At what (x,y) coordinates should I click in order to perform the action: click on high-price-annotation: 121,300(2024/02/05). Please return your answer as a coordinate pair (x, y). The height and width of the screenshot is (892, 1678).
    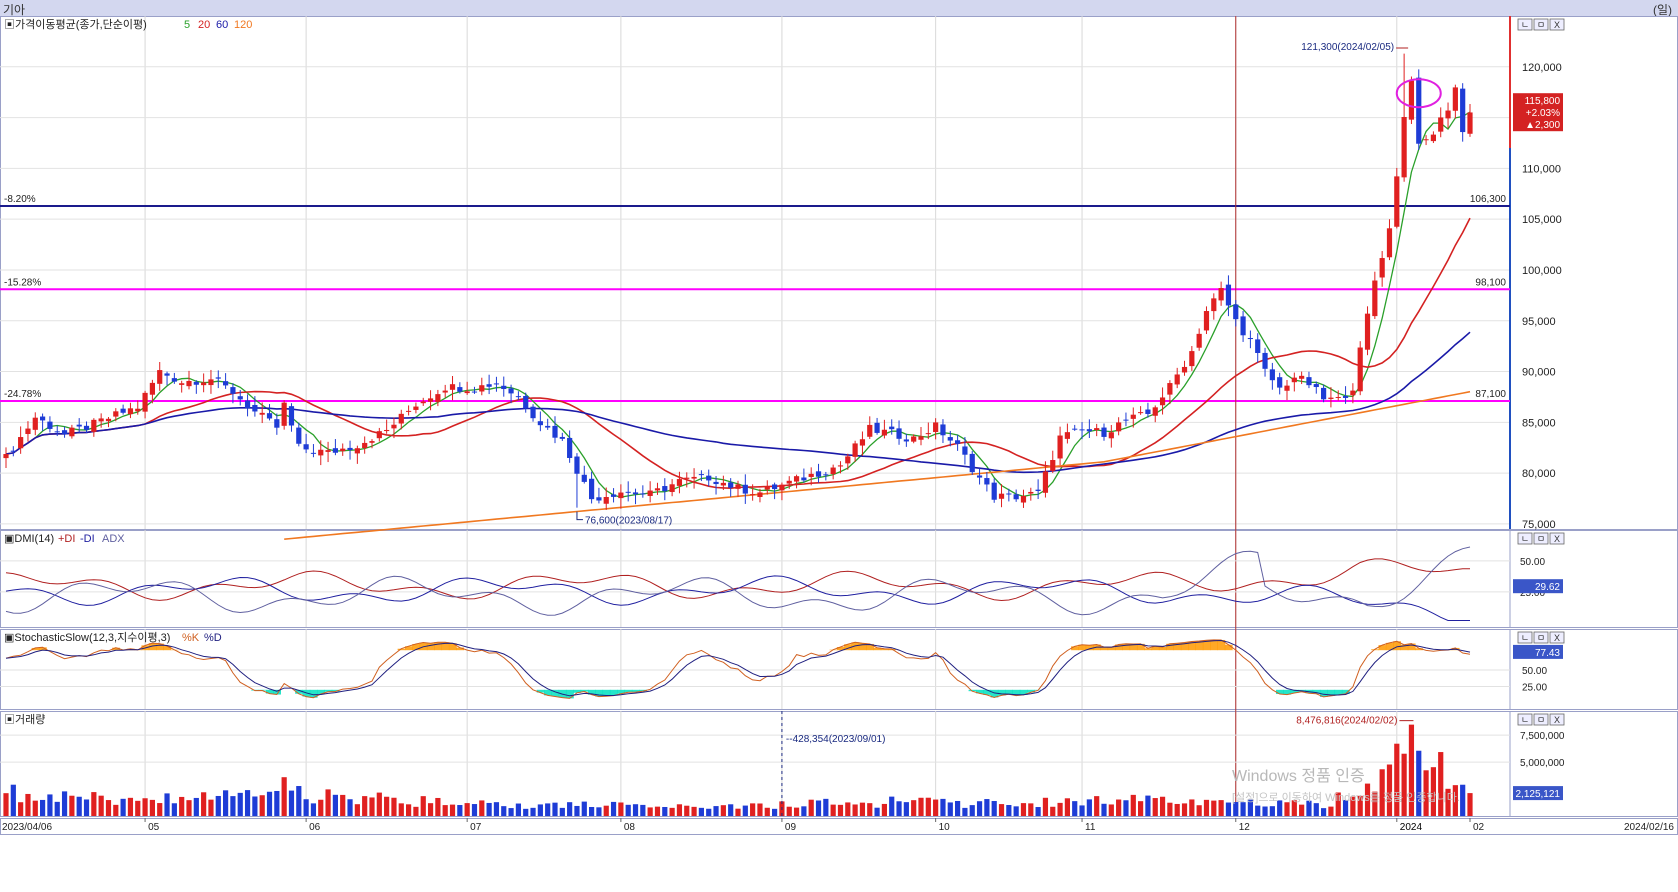
    Looking at the image, I should click on (1347, 47).